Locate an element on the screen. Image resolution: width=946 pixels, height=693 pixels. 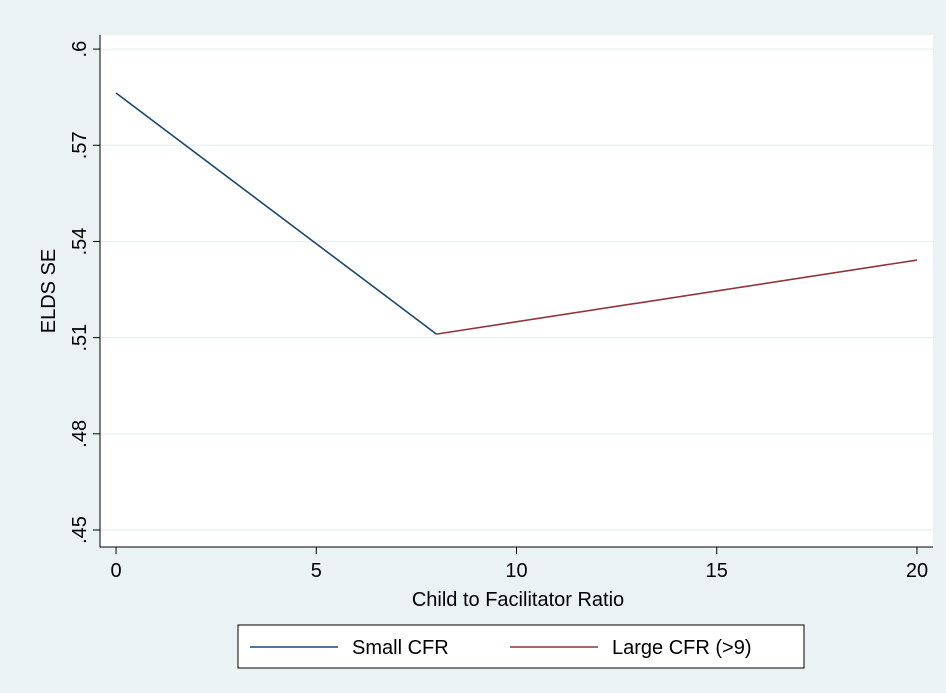
y-tick-label: .51 is located at coordinates (80, 338).